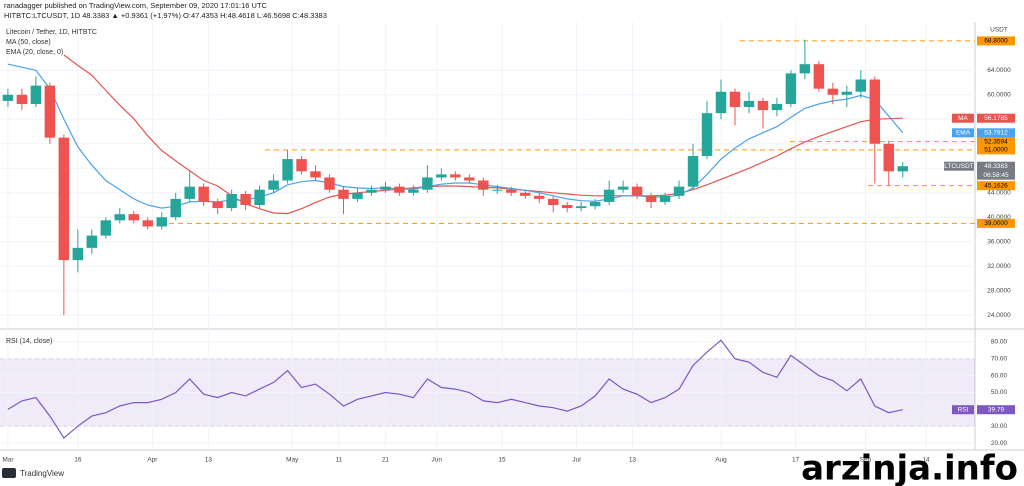 This screenshot has height=486, width=1024. I want to click on legend-ma: MA (50, close), so click(28, 42).